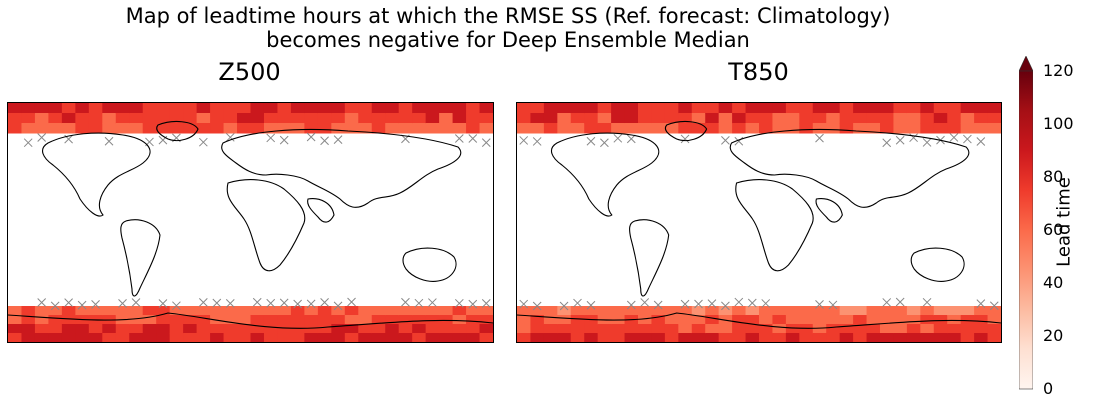 The height and width of the screenshot is (407, 1102). I want to click on colorbar-tick-label: 120, so click(1058, 70).